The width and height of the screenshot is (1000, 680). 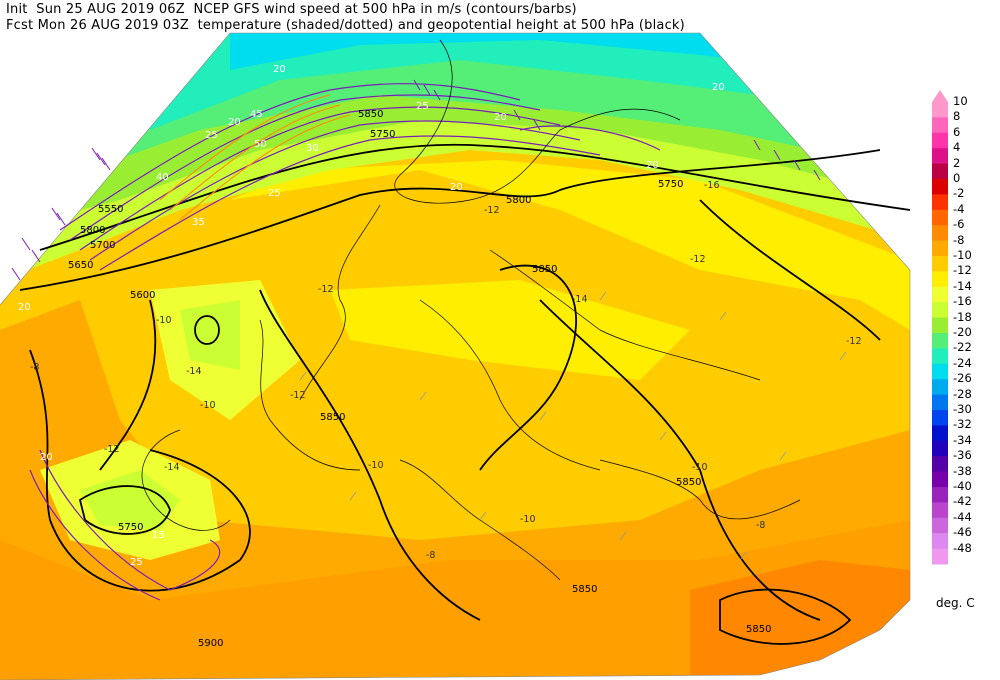 I want to click on wind-label: 30, so click(x=312, y=148).